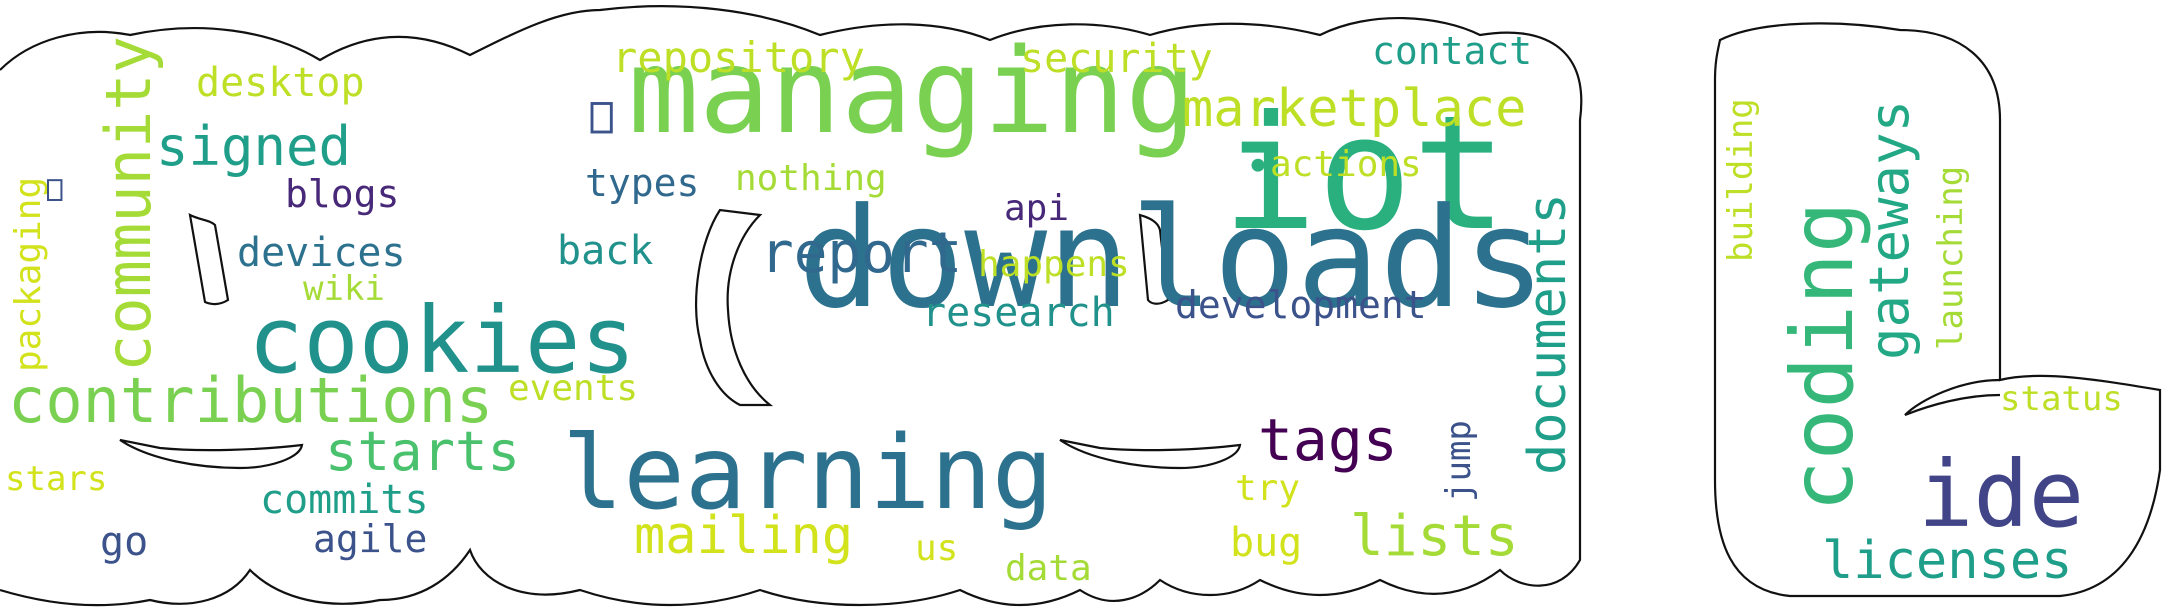  I want to click on word-research: research, so click(1018, 313).